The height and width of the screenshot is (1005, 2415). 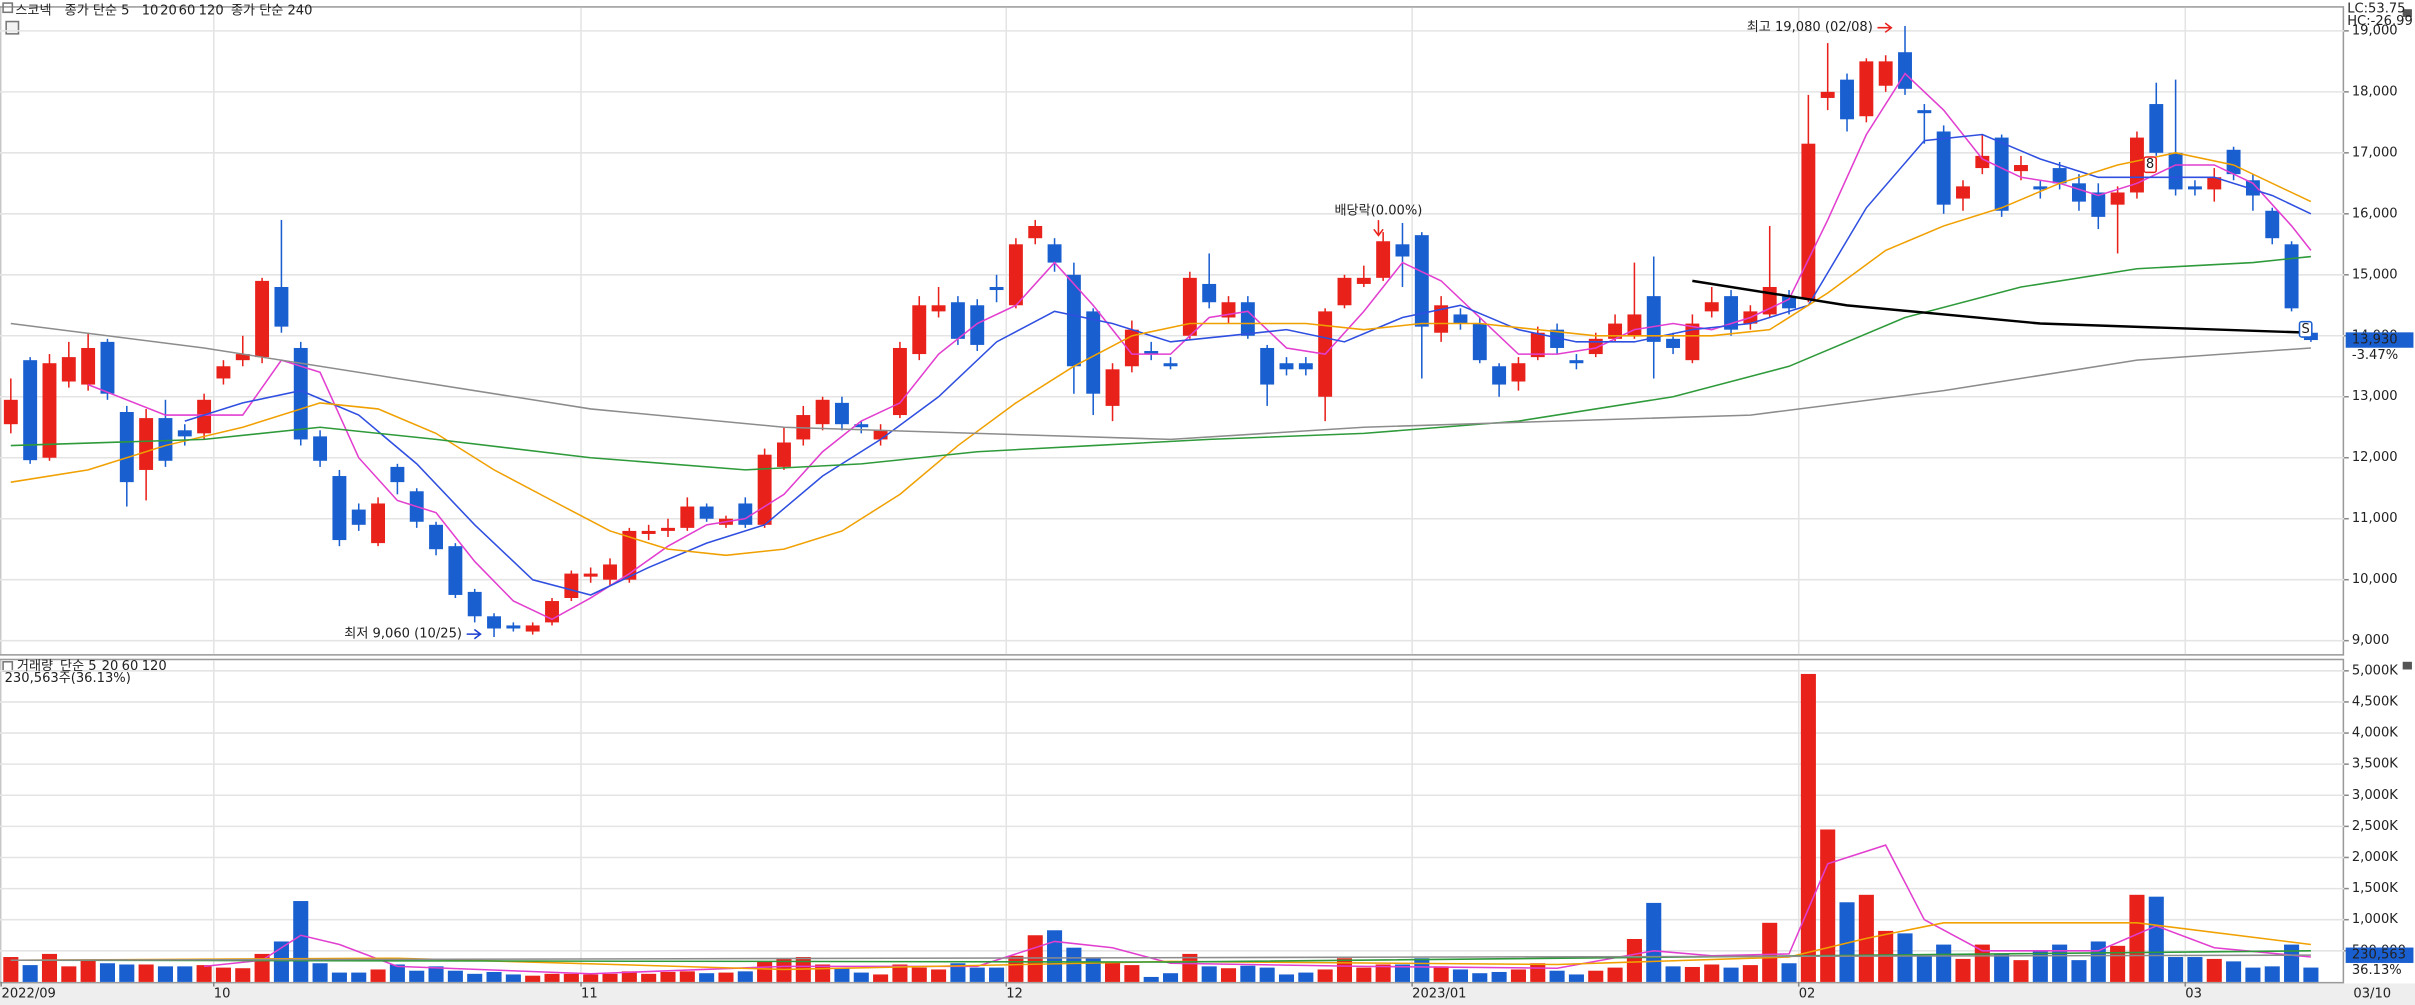 I want to click on ma-line, so click(x=1160, y=381).